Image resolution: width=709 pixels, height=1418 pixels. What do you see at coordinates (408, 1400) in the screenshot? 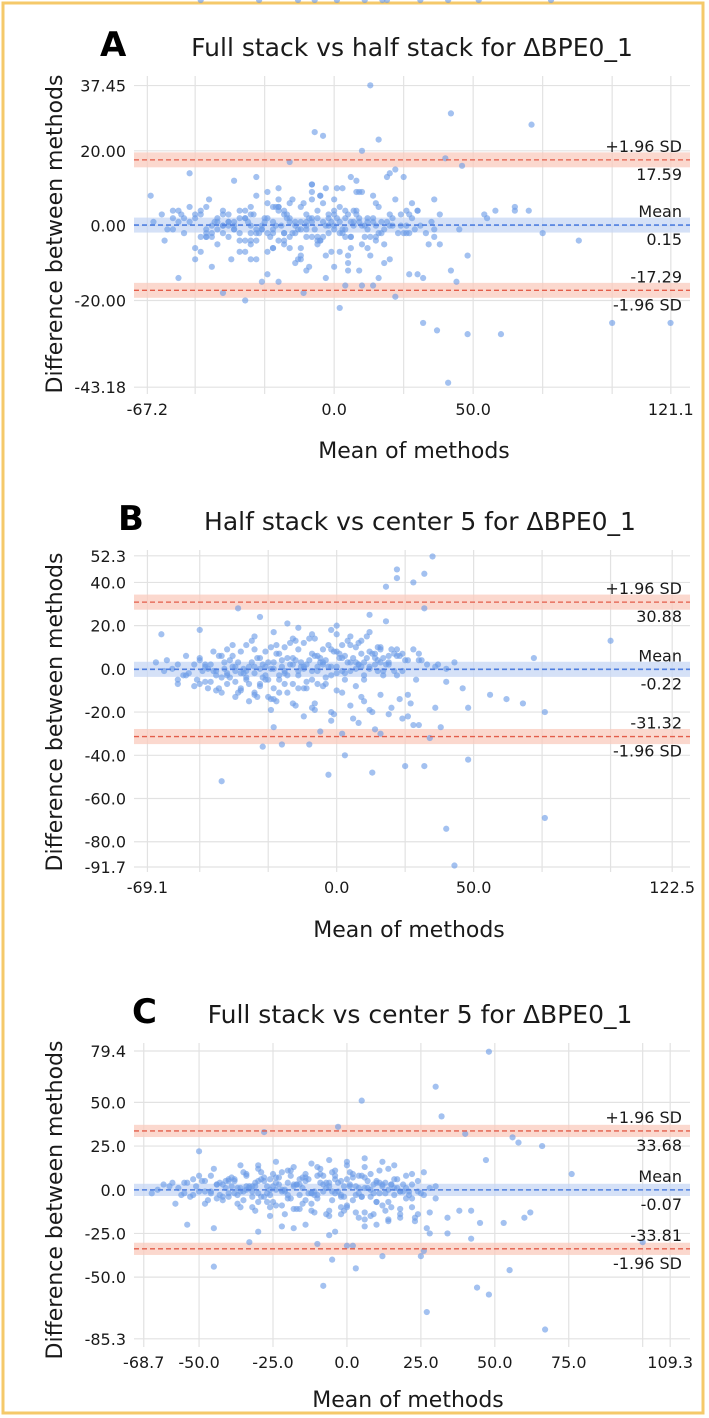
I see `x-axis-label: Mean of methods` at bounding box center [408, 1400].